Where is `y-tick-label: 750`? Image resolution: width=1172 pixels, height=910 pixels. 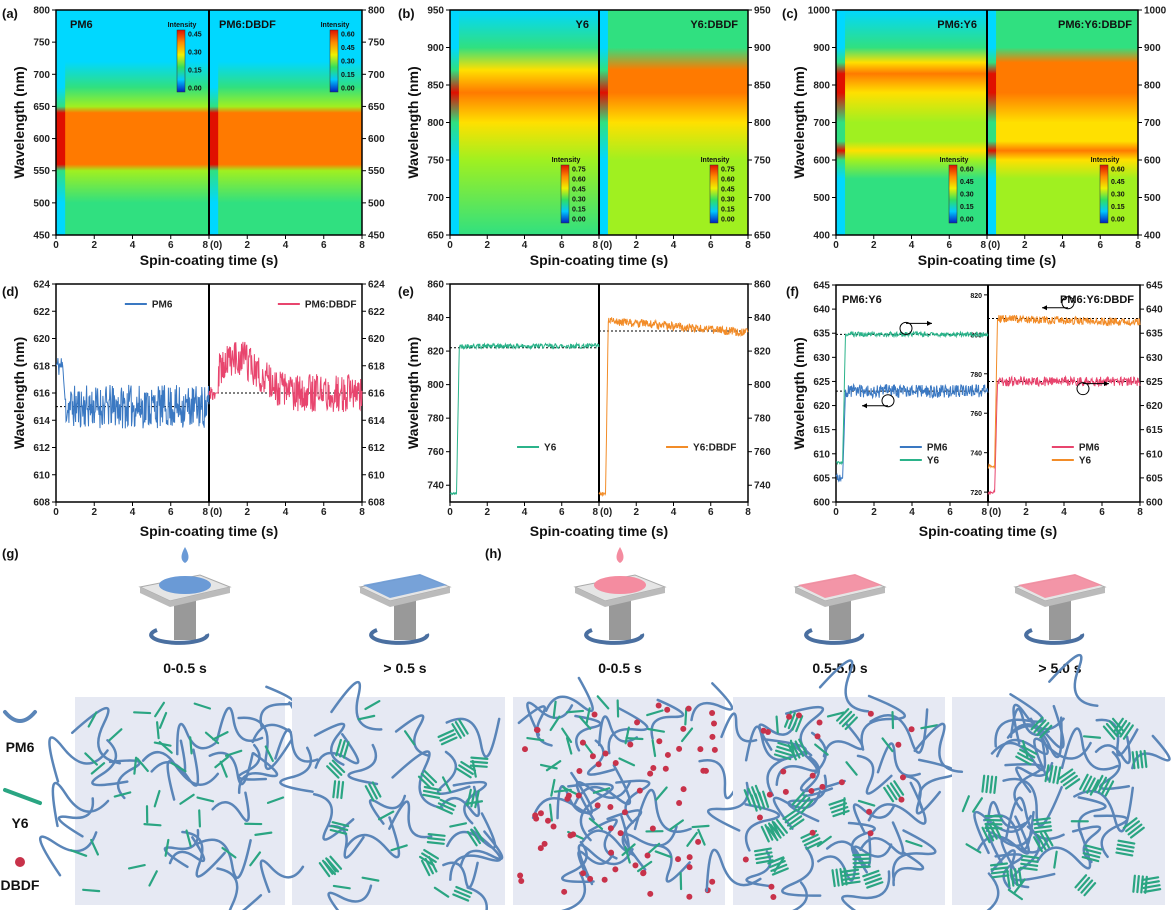 y-tick-label: 750 is located at coordinates (435, 161).